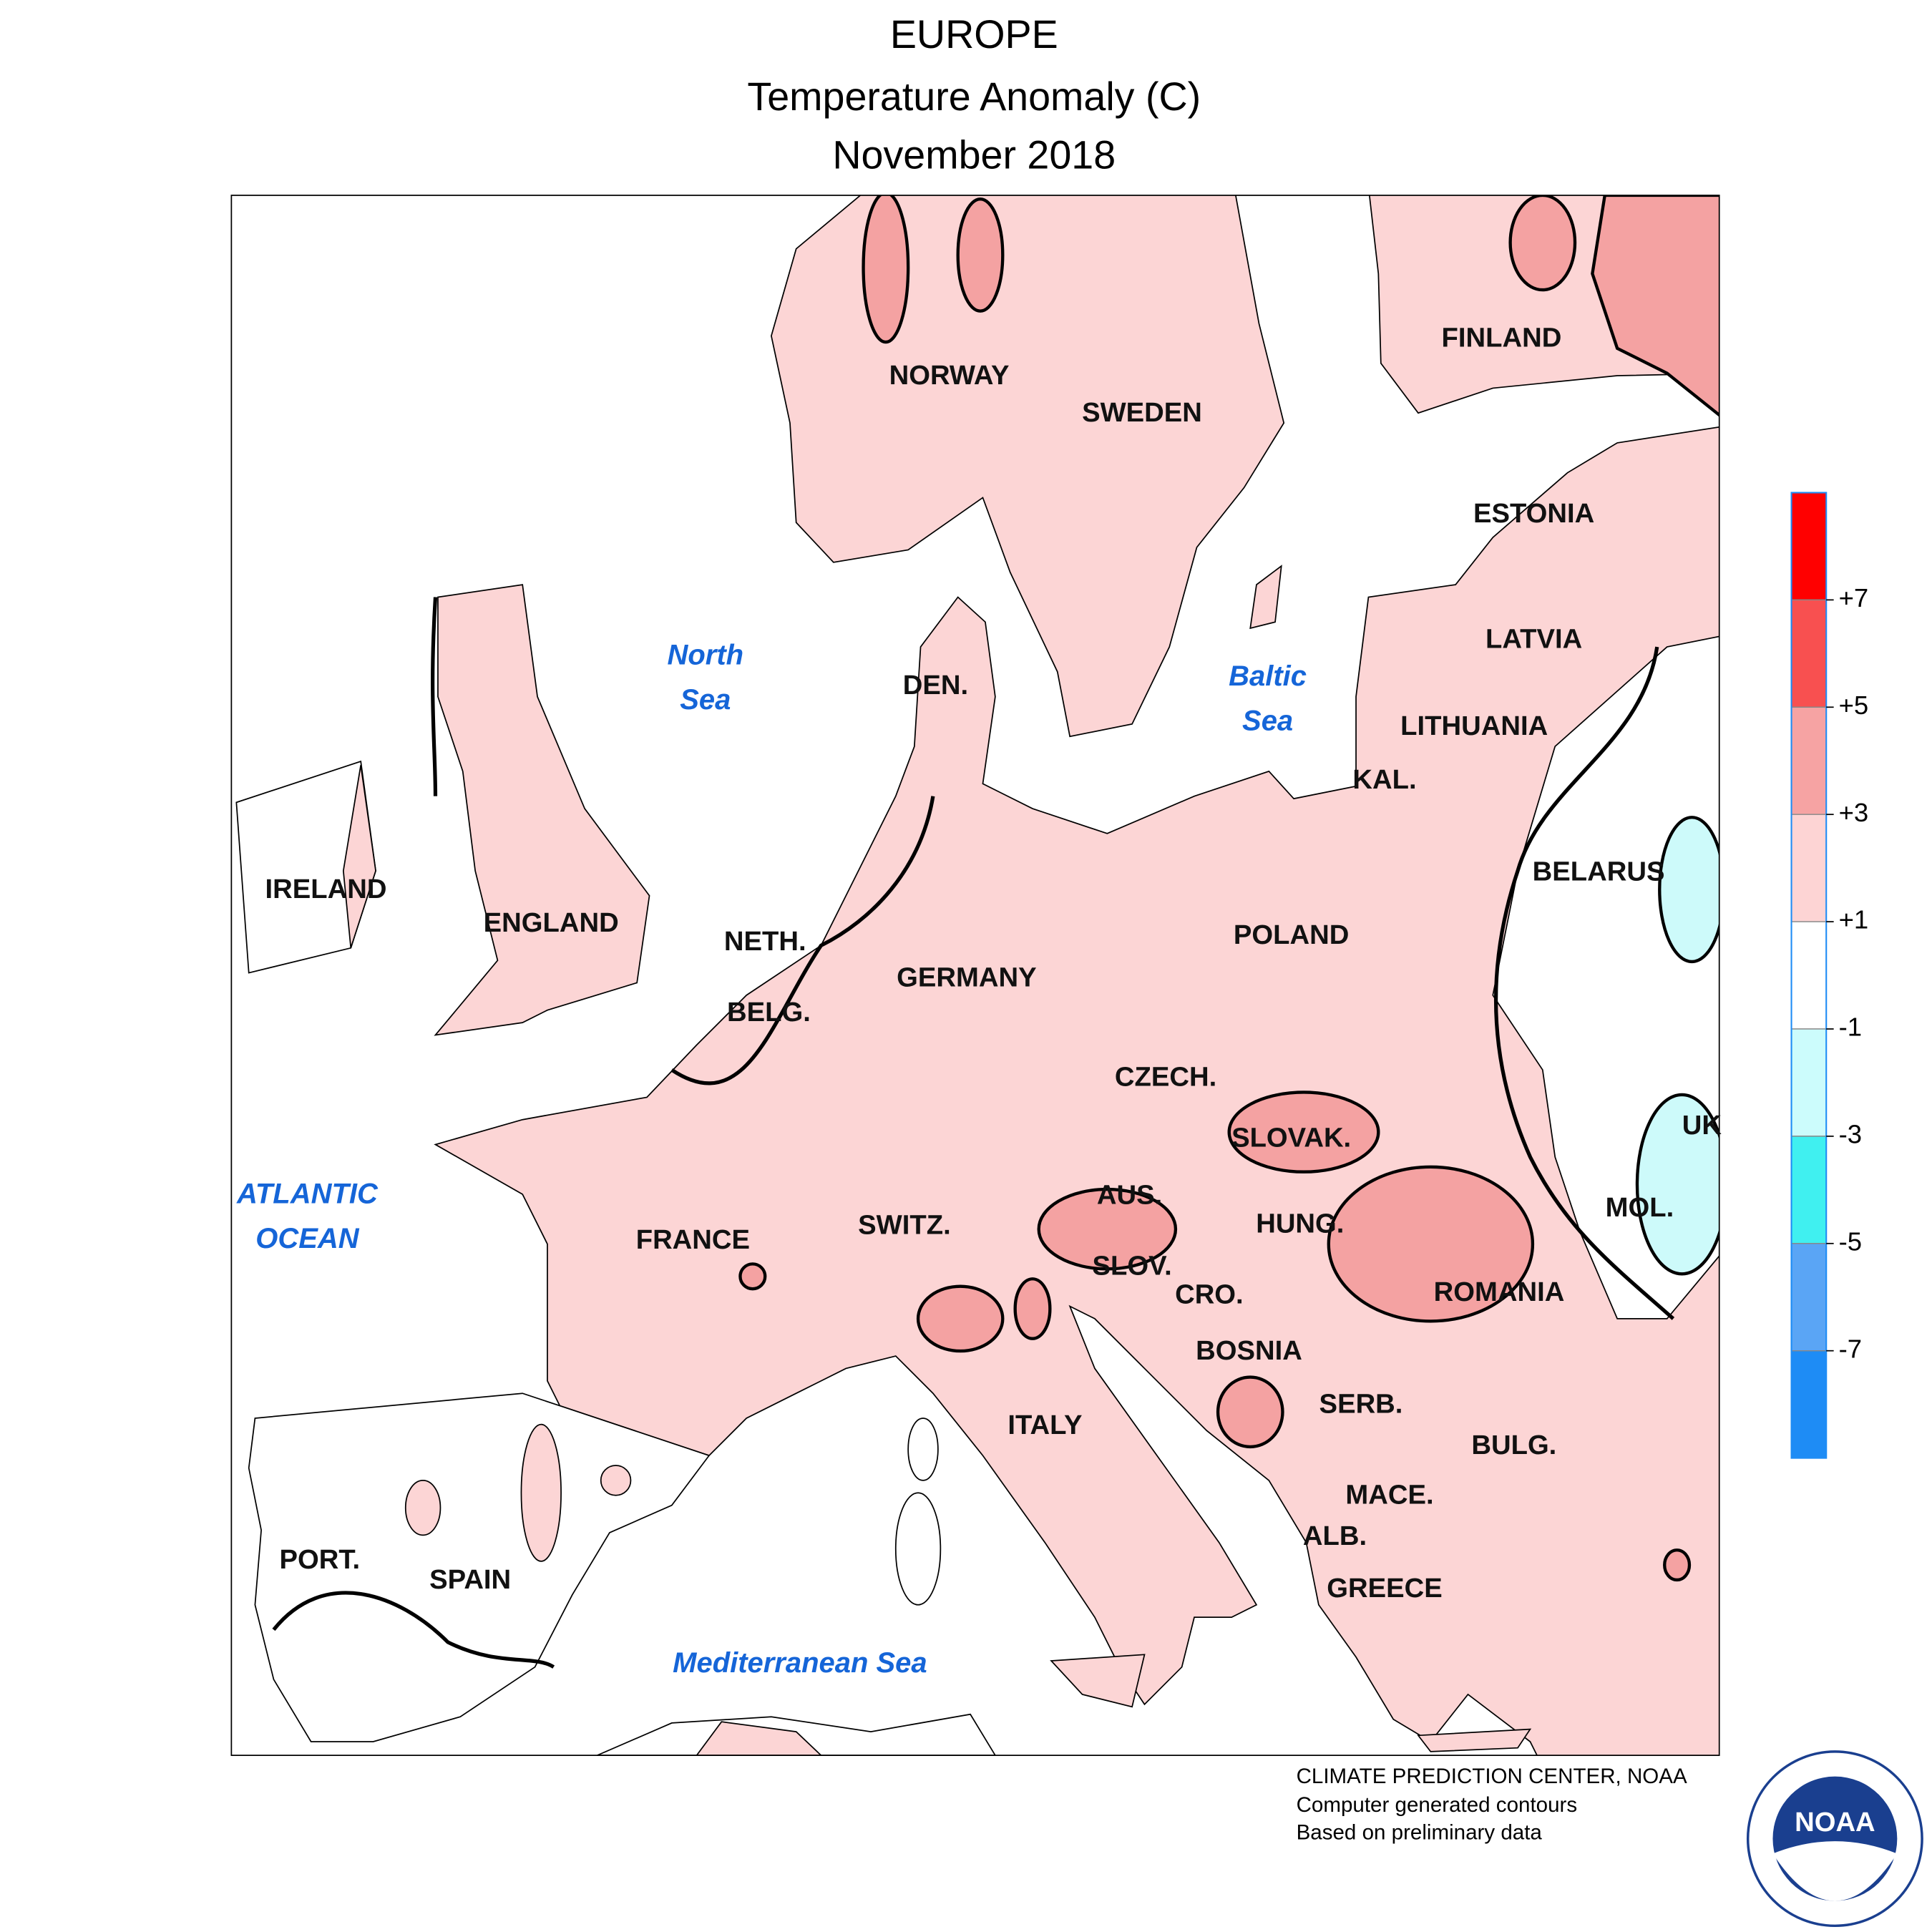  I want to click on country-label: SLOVAK., so click(1291, 1138).